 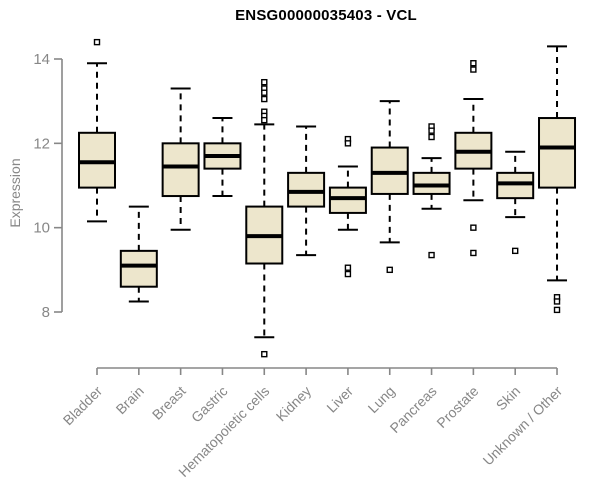 I want to click on box-group-liver, so click(x=347, y=206).